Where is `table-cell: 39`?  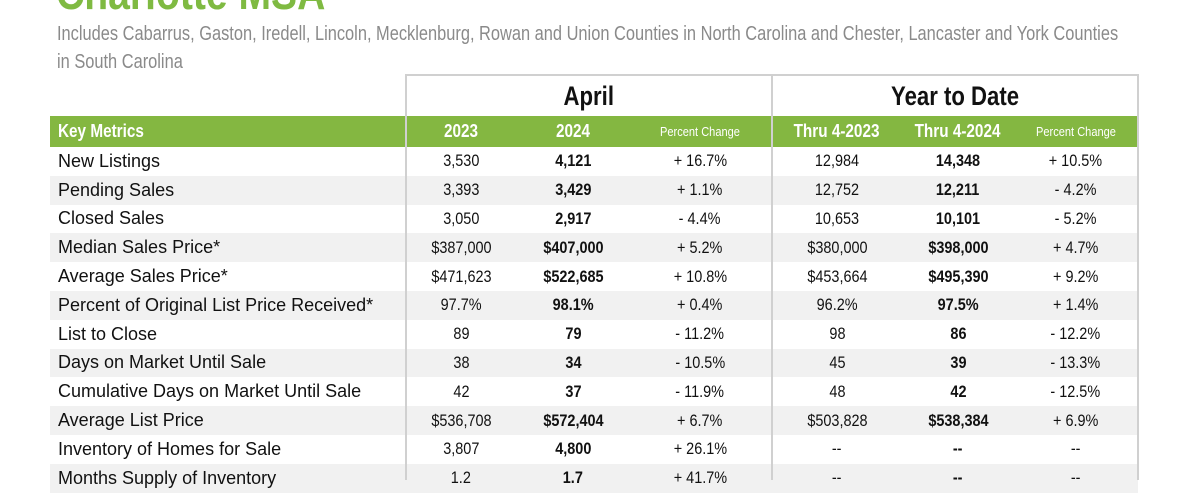
table-cell: 39 is located at coordinates (958, 362).